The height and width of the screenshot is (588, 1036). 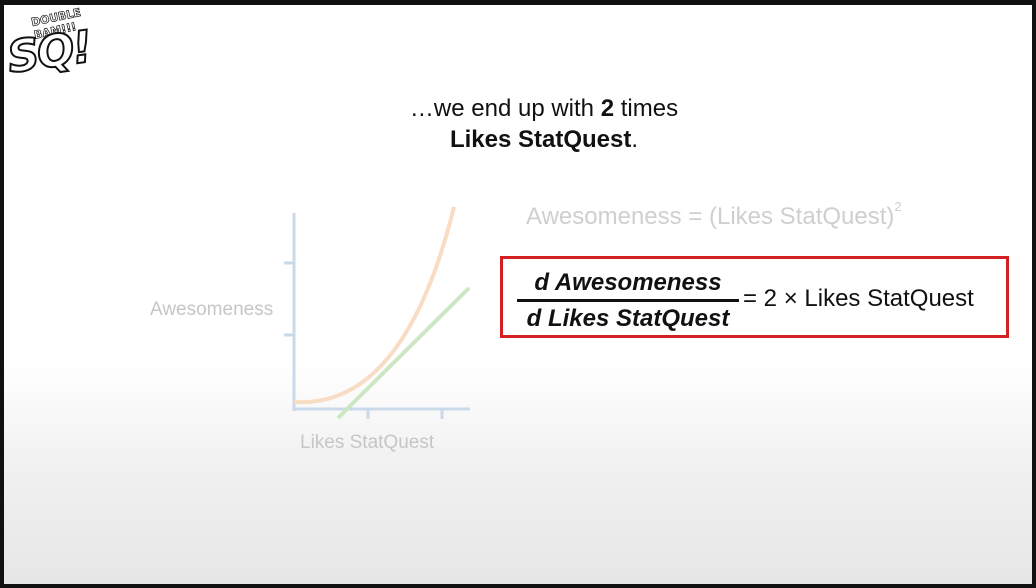 What do you see at coordinates (710, 216) in the screenshot?
I see `equation-text: Awesomeness = (Likes StatQuest)` at bounding box center [710, 216].